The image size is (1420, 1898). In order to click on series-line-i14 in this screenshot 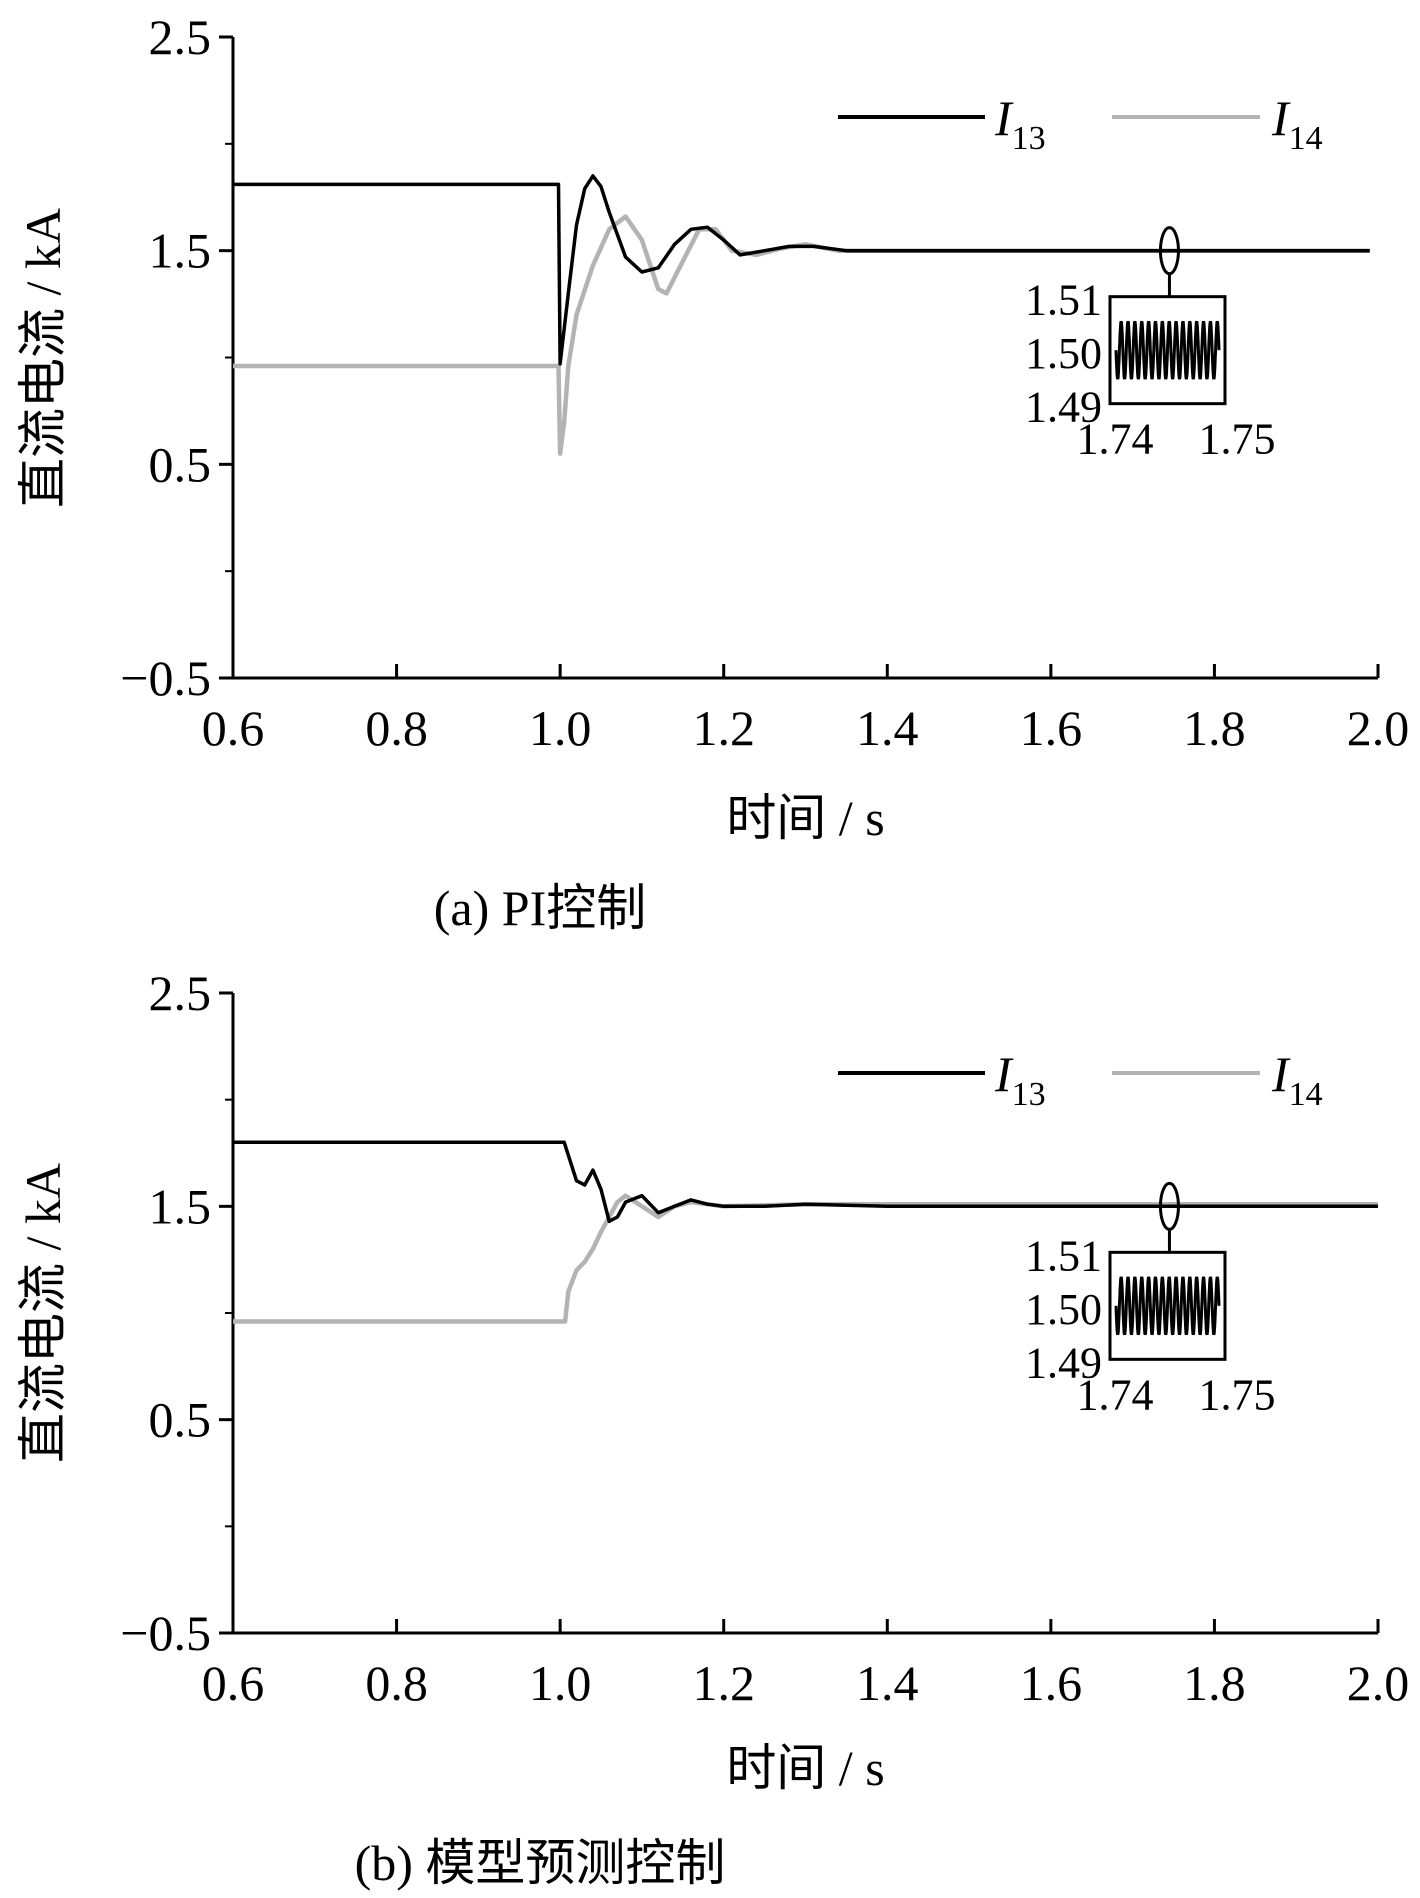, I will do `click(805, 1258)`.